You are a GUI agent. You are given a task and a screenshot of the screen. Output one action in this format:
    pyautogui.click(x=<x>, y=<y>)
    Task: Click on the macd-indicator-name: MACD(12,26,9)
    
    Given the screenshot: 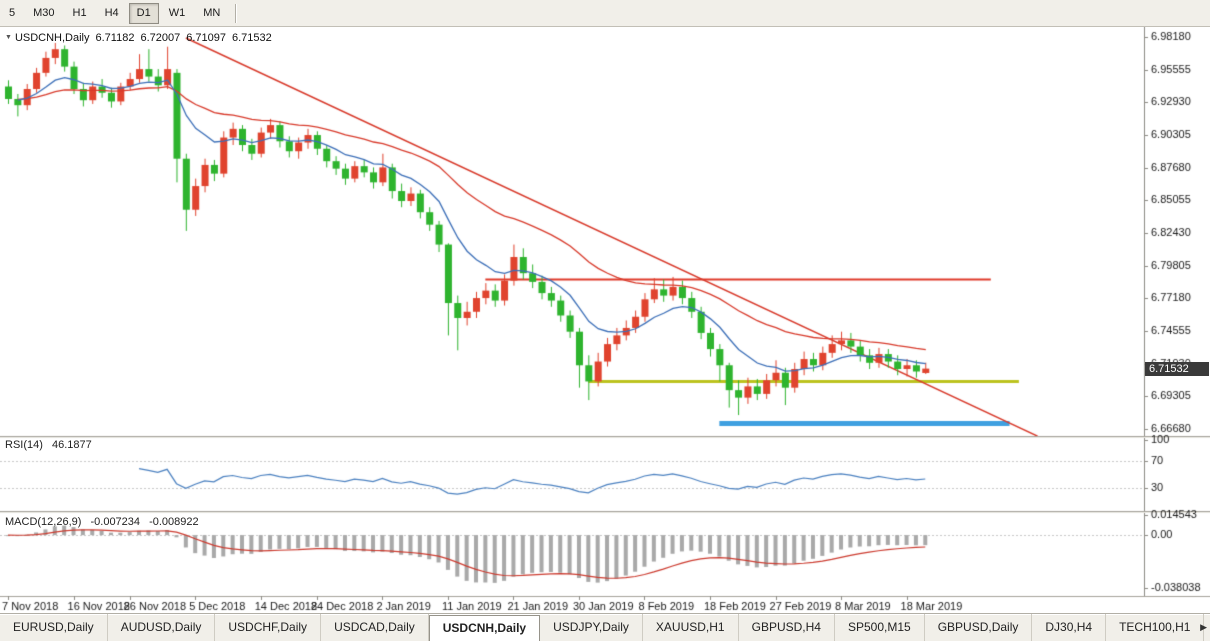 What is the action you would take?
    pyautogui.click(x=43, y=522)
    